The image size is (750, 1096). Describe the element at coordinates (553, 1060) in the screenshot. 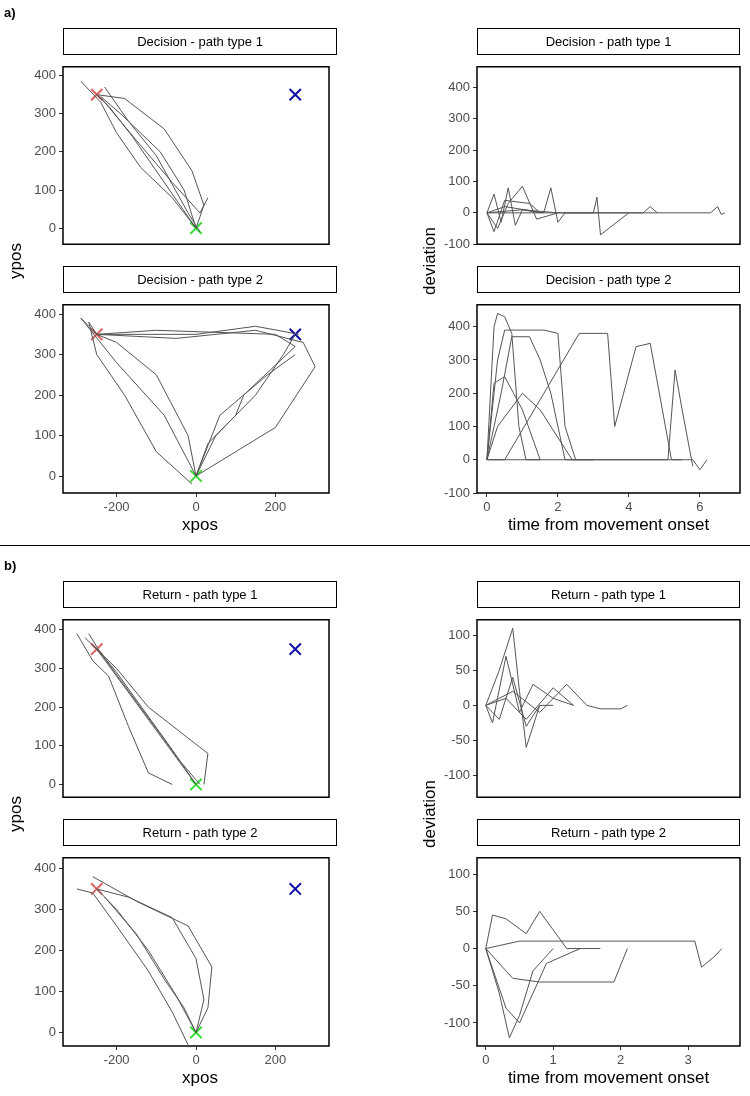

I see `x-tick-label: 1` at that location.